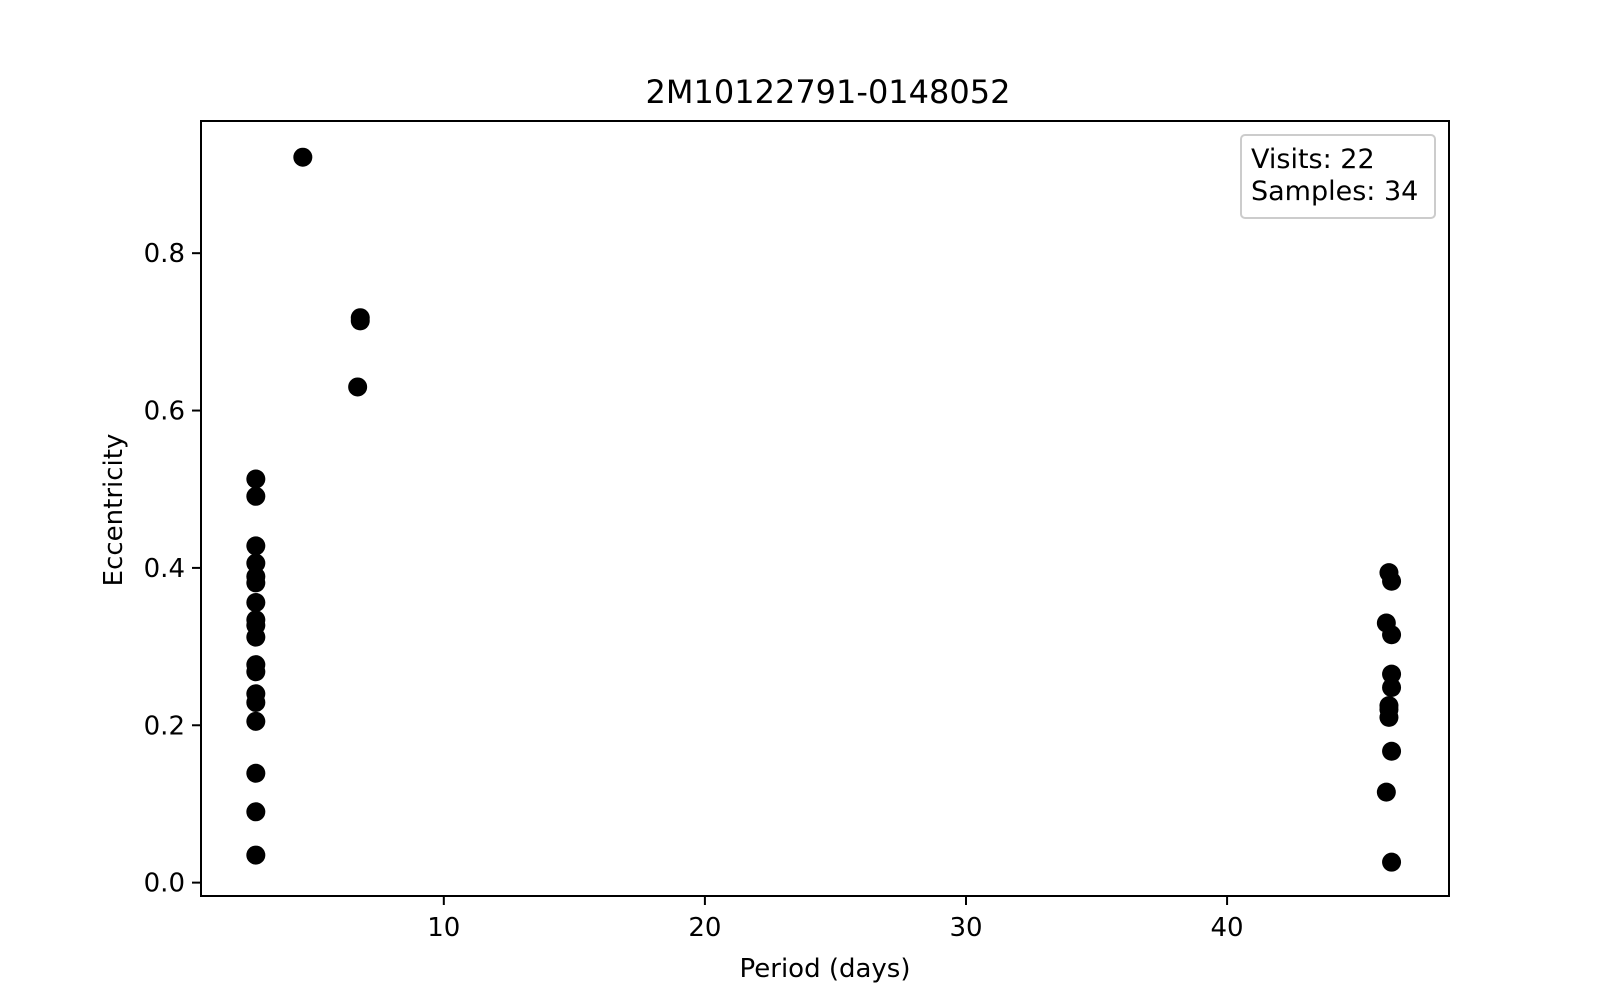 This screenshot has width=1600, height=1000. Describe the element at coordinates (164, 726) in the screenshot. I see `y-tick-label-1: 0.2` at that location.